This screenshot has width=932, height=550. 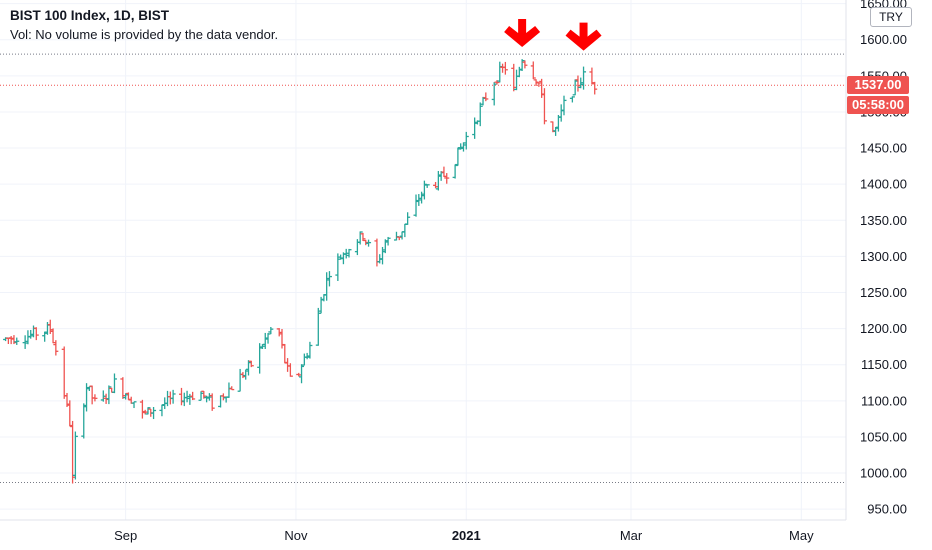 I want to click on y-tick-label: 1600.00, so click(x=883, y=39).